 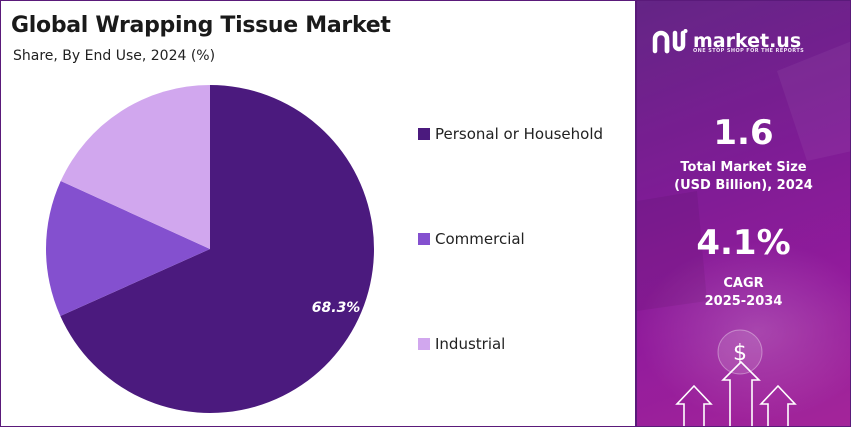 I want to click on dollar-icon: $, so click(x=740, y=352).